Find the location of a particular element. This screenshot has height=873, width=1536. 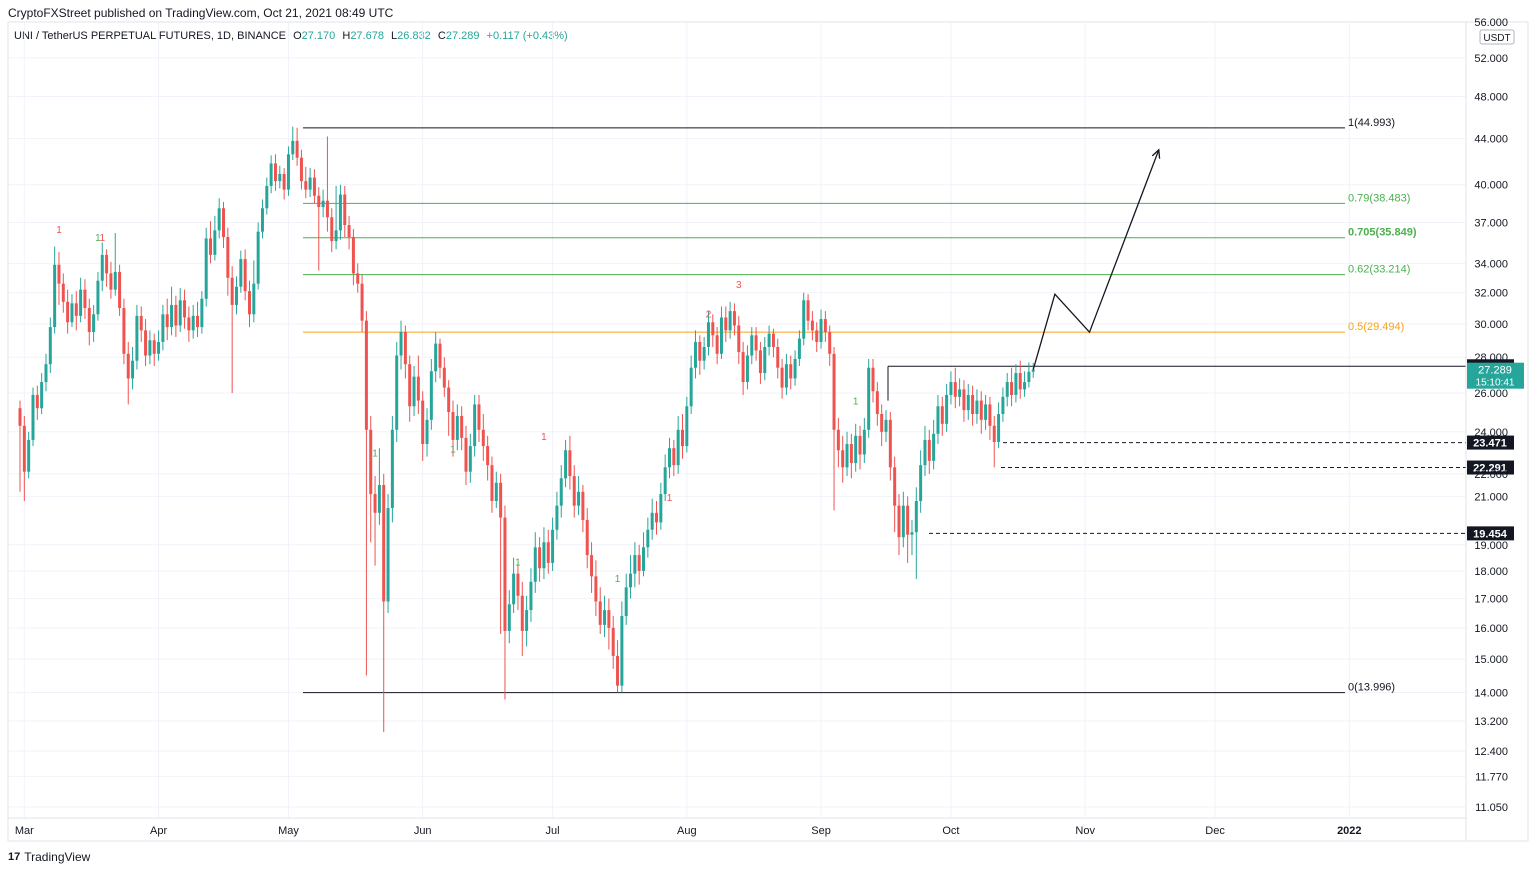

x-tick-label: Aug is located at coordinates (687, 831).